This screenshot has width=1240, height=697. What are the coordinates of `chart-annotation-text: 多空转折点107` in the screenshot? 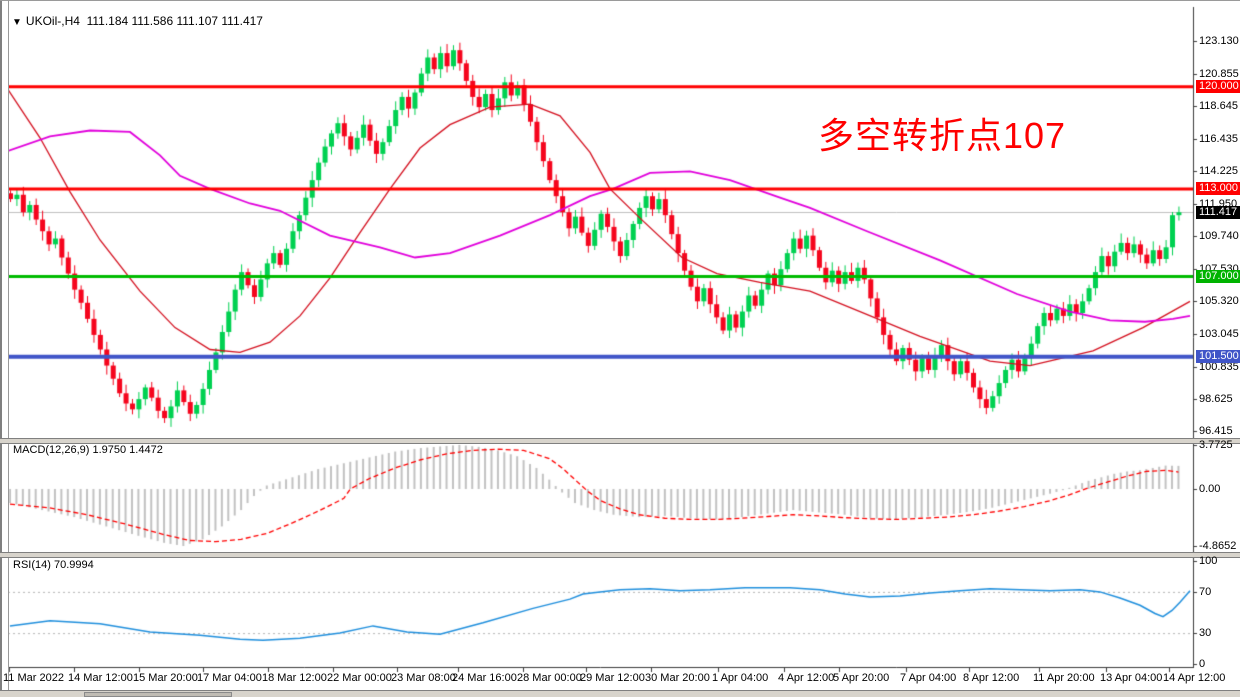 It's located at (942, 135).